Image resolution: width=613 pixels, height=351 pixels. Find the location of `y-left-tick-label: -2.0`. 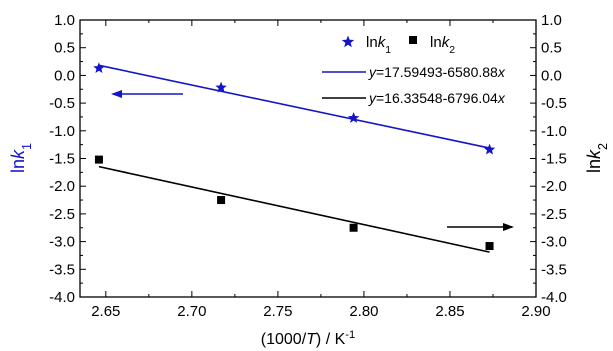

y-left-tick-label: -2.0 is located at coordinates (62, 186).